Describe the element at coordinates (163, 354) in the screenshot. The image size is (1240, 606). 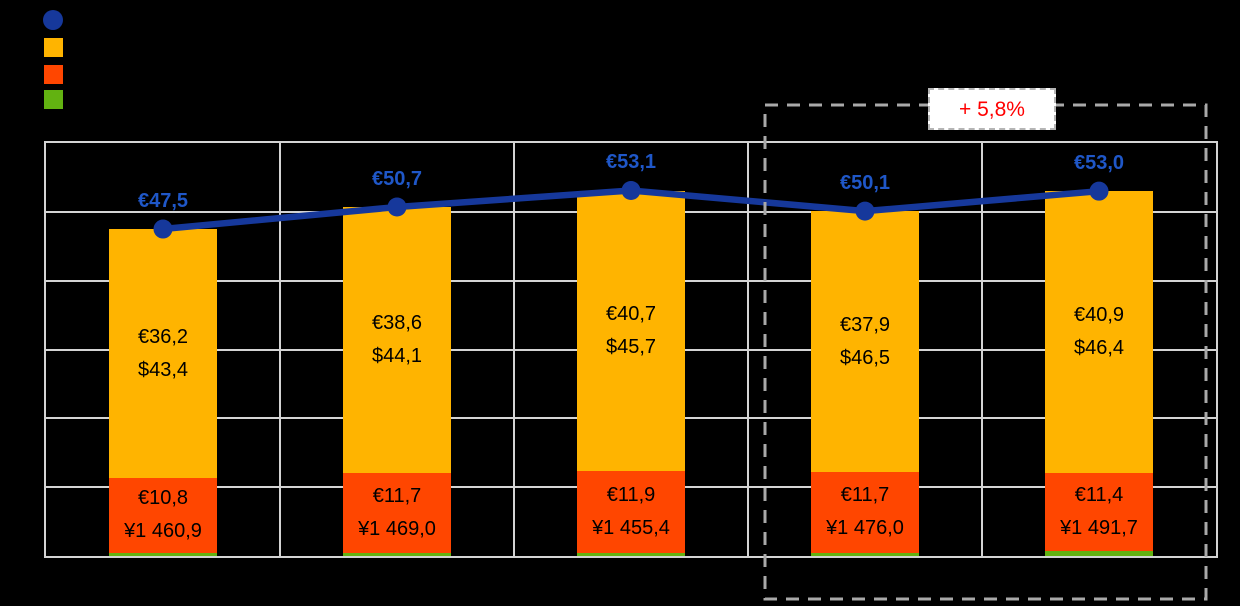
I see `bar-segment-orange-top-segment: €36,2 $43,4` at that location.